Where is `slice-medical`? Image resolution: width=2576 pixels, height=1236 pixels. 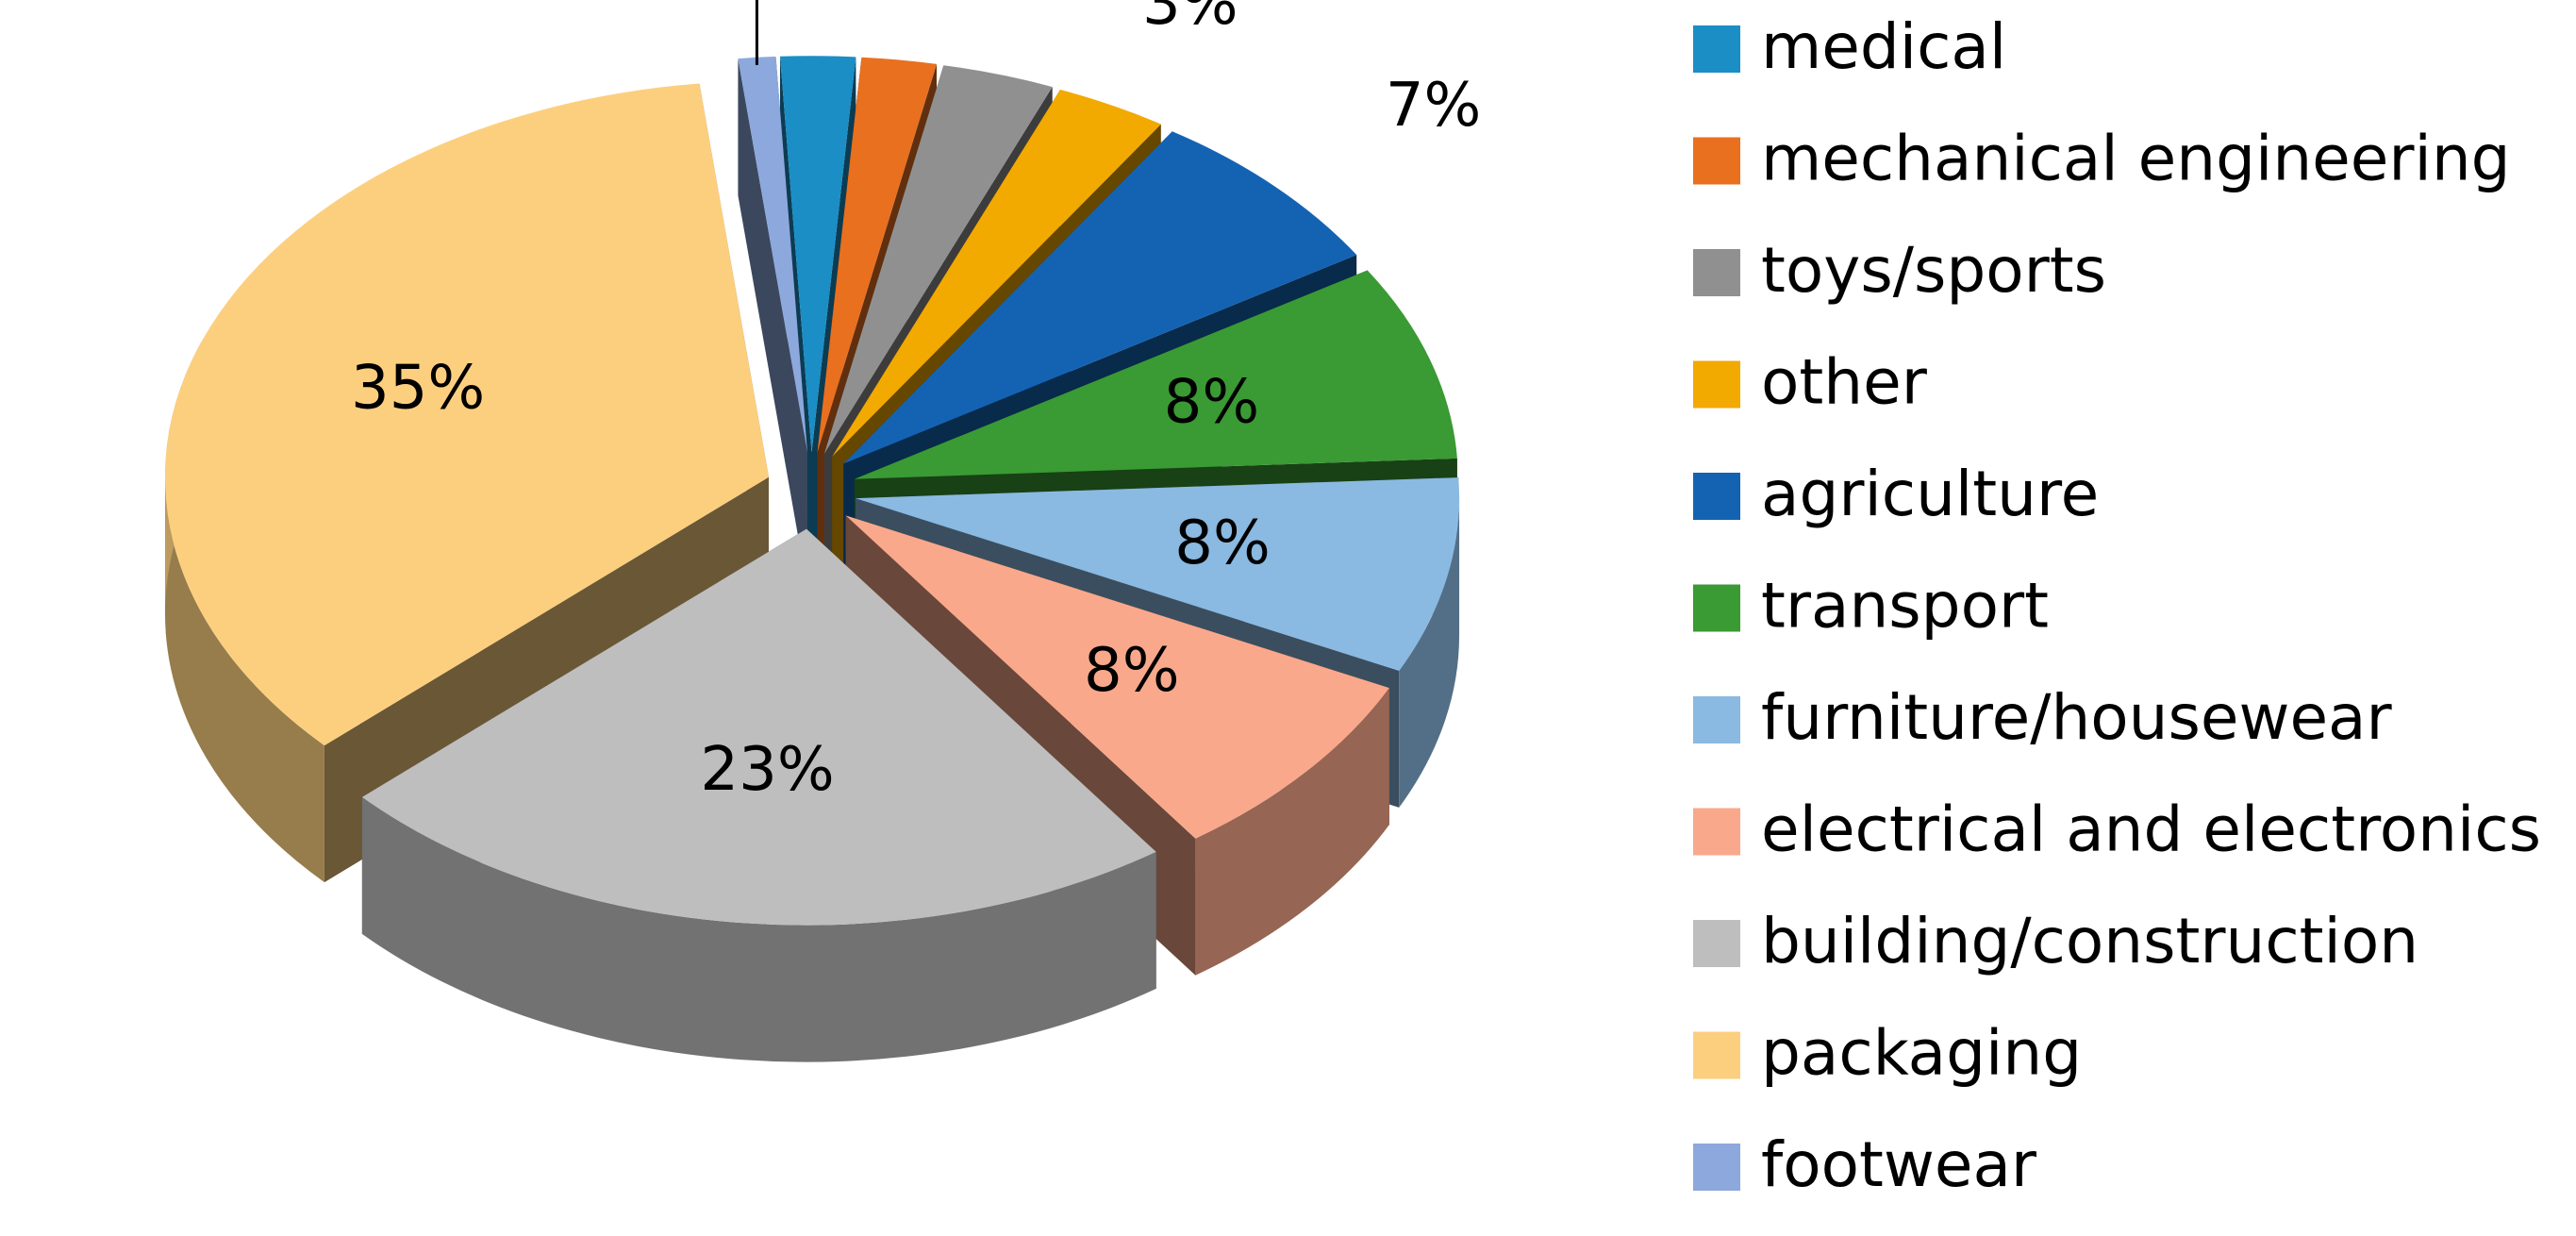
slice-medical is located at coordinates (818, 254).